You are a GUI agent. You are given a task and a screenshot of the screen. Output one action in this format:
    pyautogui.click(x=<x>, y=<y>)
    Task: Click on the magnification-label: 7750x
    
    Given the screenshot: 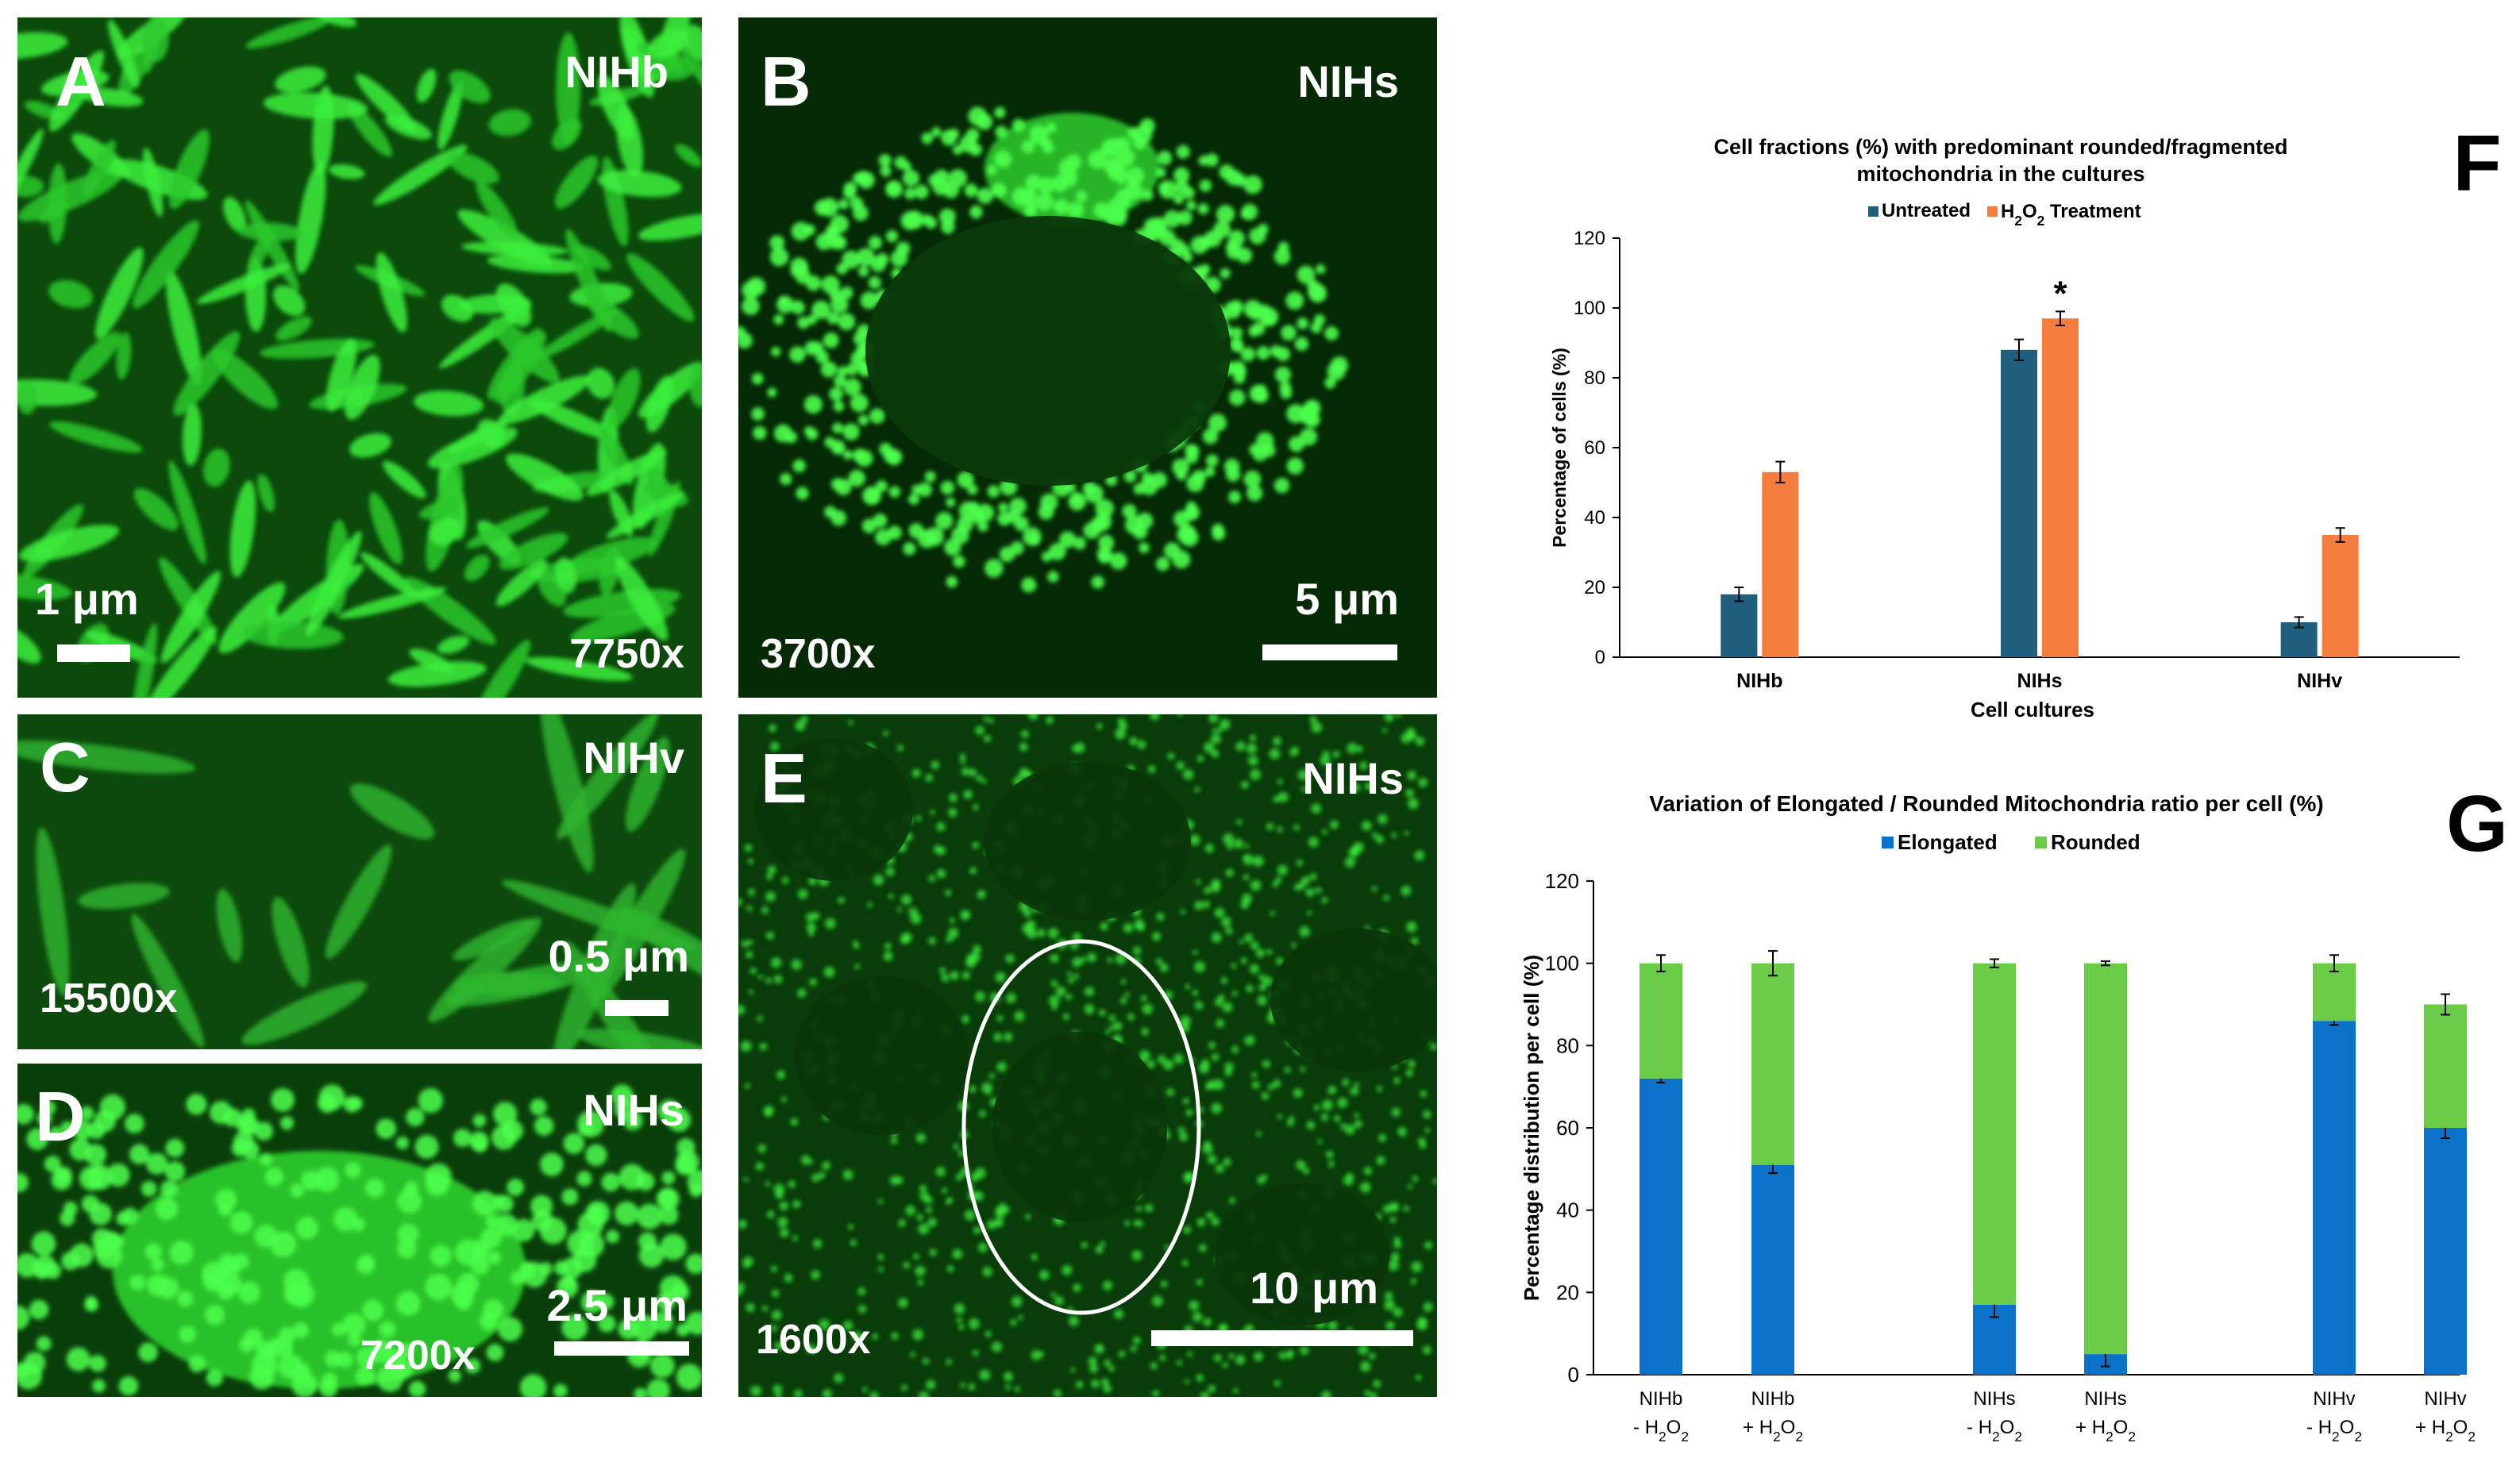 What is the action you would take?
    pyautogui.click(x=626, y=654)
    